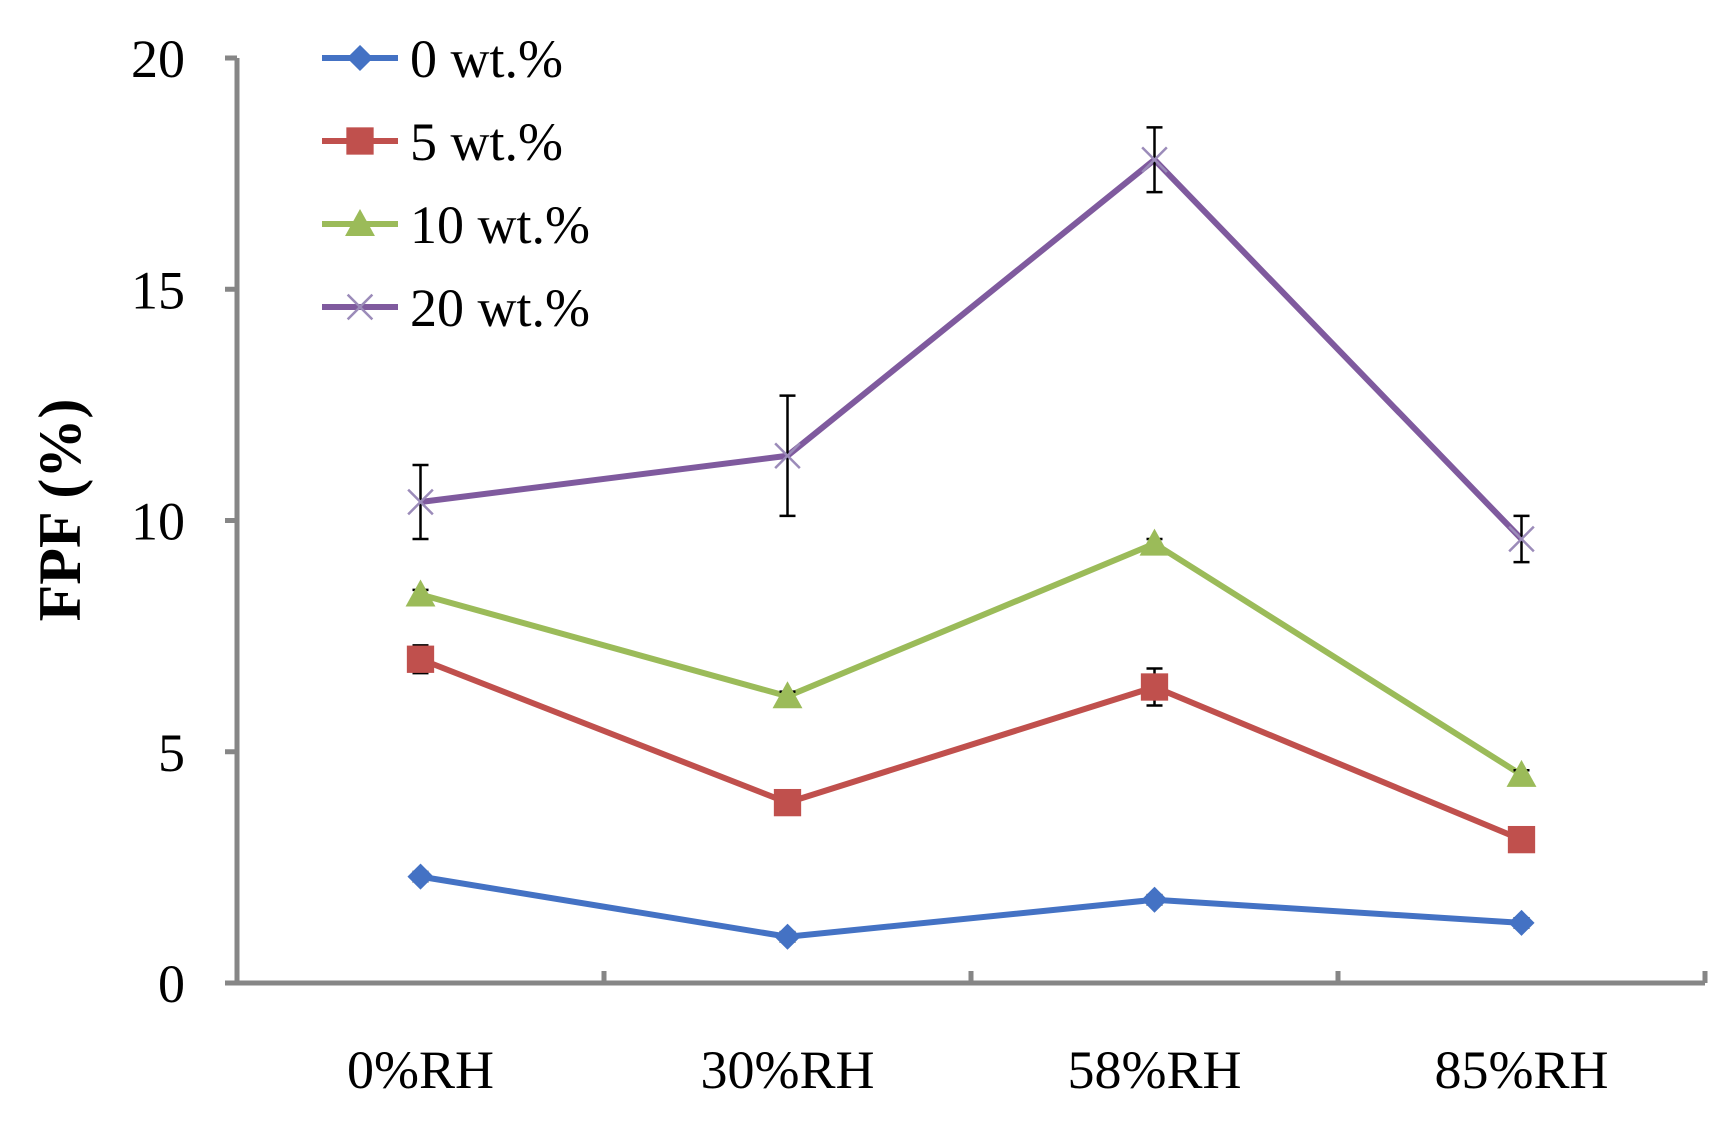 This screenshot has width=1729, height=1121. I want to click on legend: 0 wt.% 5 wt.% 10 wt.% 20 wt.%, so click(456, 183).